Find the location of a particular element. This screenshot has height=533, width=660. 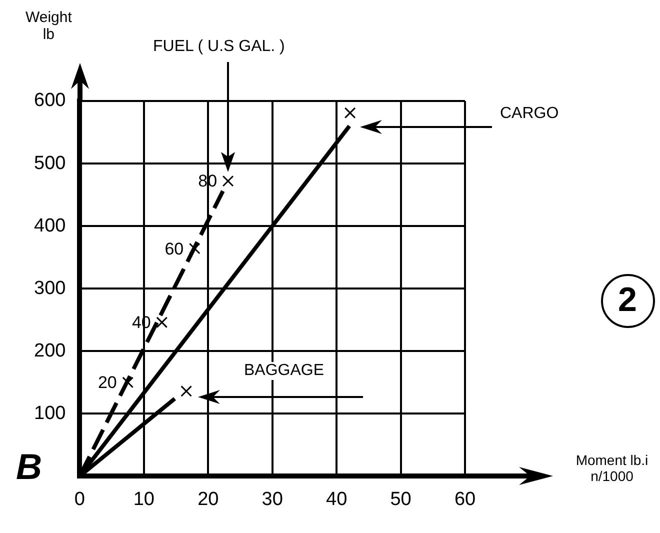

y-tick-label: 200 is located at coordinates (50, 351).